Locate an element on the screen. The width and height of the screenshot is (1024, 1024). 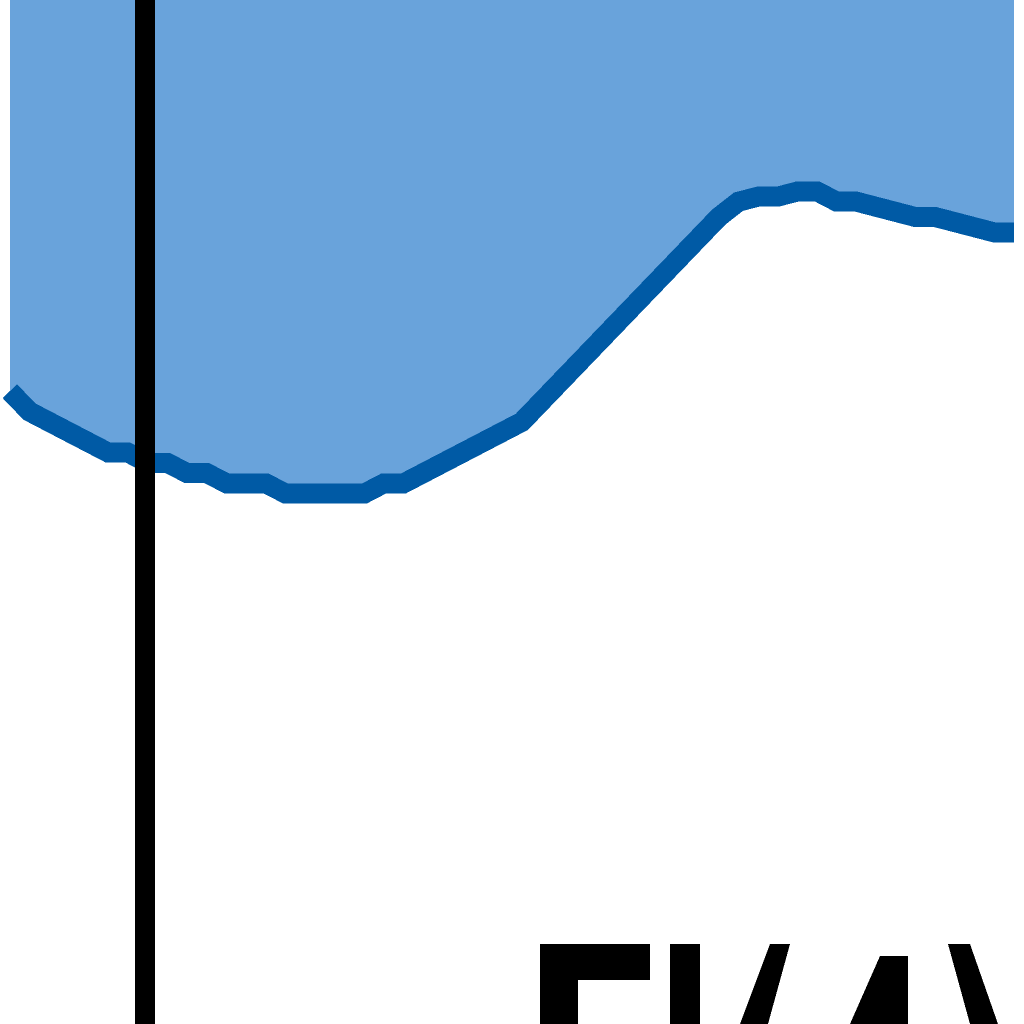
tick-label-fragment-slash-b is located at coordinates (879, 990).